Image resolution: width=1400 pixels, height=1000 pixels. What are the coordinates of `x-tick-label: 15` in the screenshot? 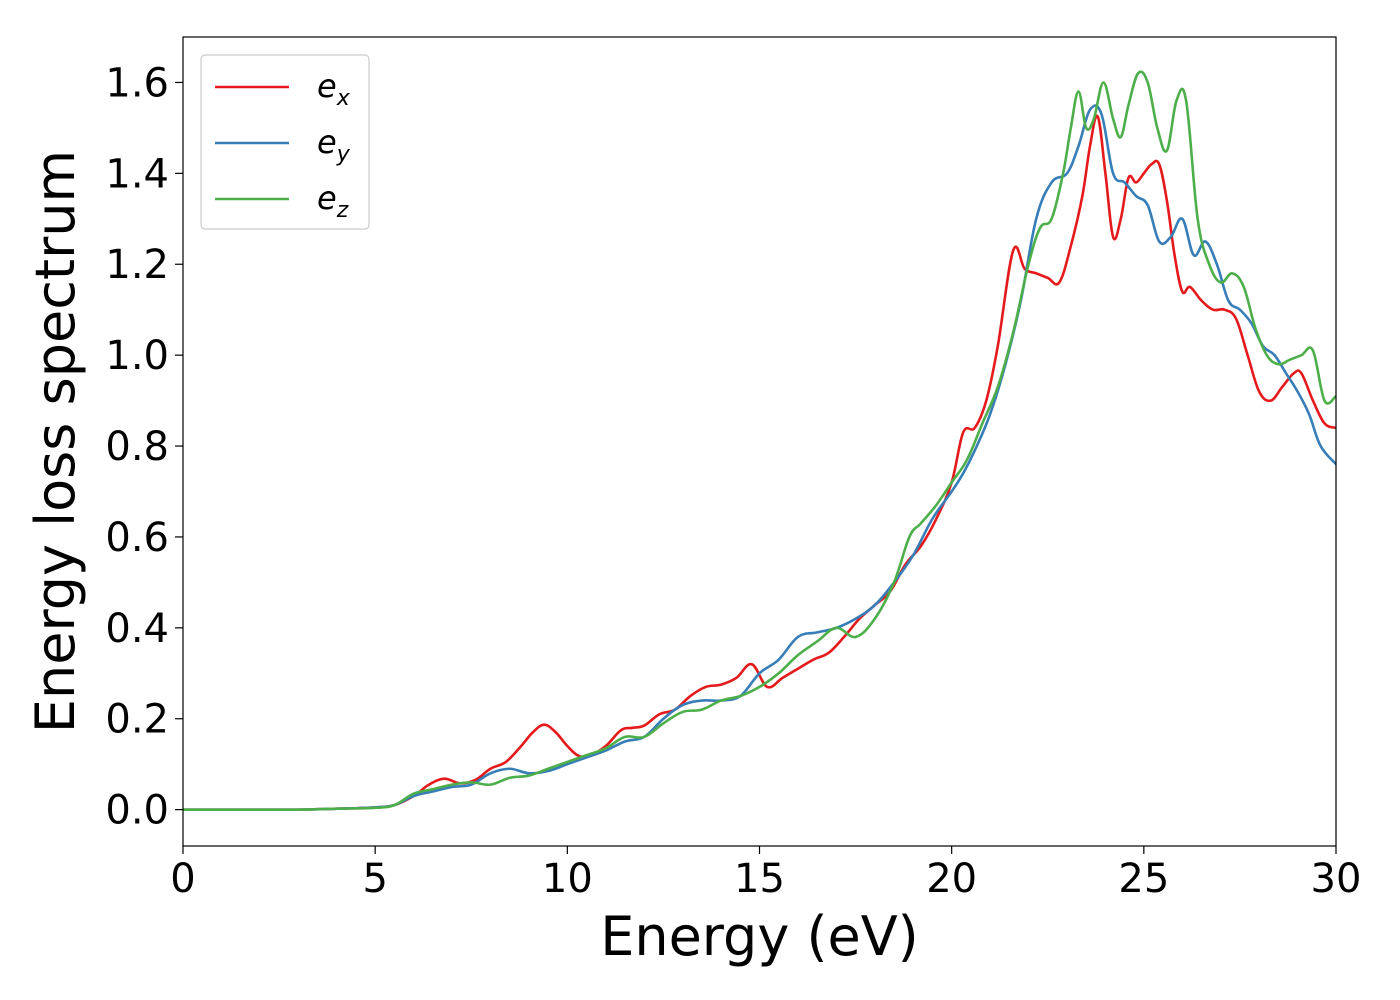 It's located at (759, 879).